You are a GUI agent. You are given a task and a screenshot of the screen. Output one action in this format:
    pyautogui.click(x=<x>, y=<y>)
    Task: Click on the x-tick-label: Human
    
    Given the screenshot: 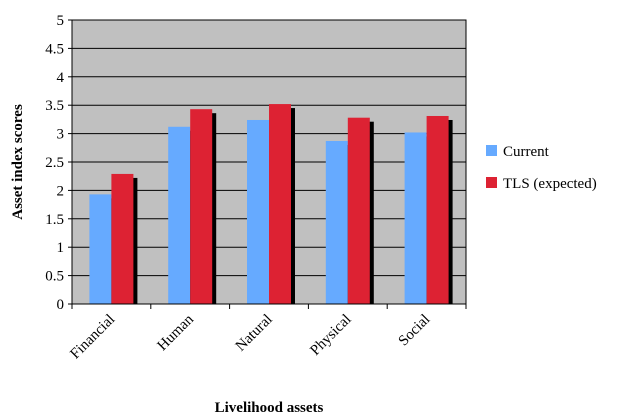 What is the action you would take?
    pyautogui.click(x=175, y=332)
    